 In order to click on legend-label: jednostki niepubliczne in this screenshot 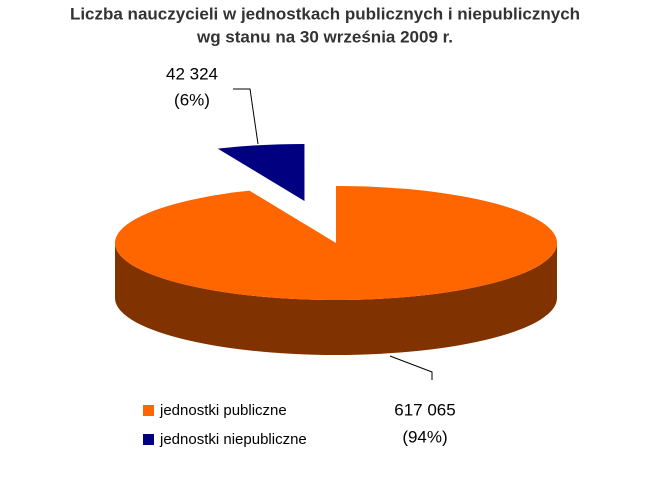, I will do `click(233, 439)`.